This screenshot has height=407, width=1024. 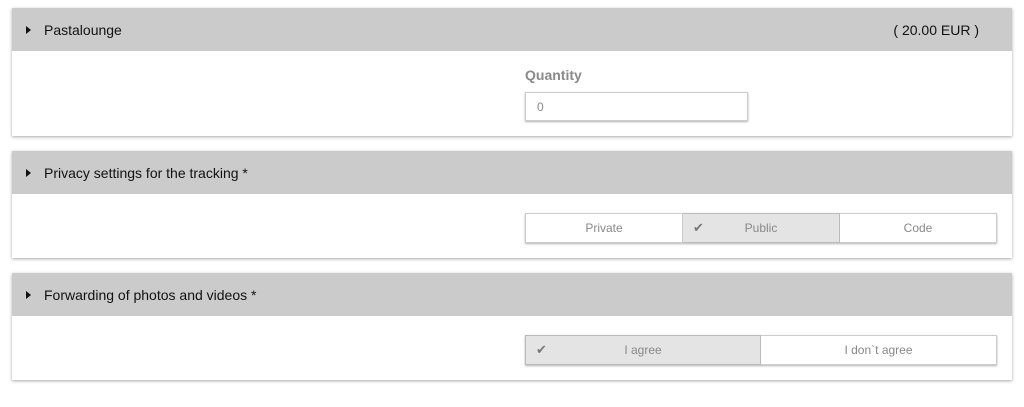 What do you see at coordinates (636, 106) in the screenshot?
I see `quantity-input` at bounding box center [636, 106].